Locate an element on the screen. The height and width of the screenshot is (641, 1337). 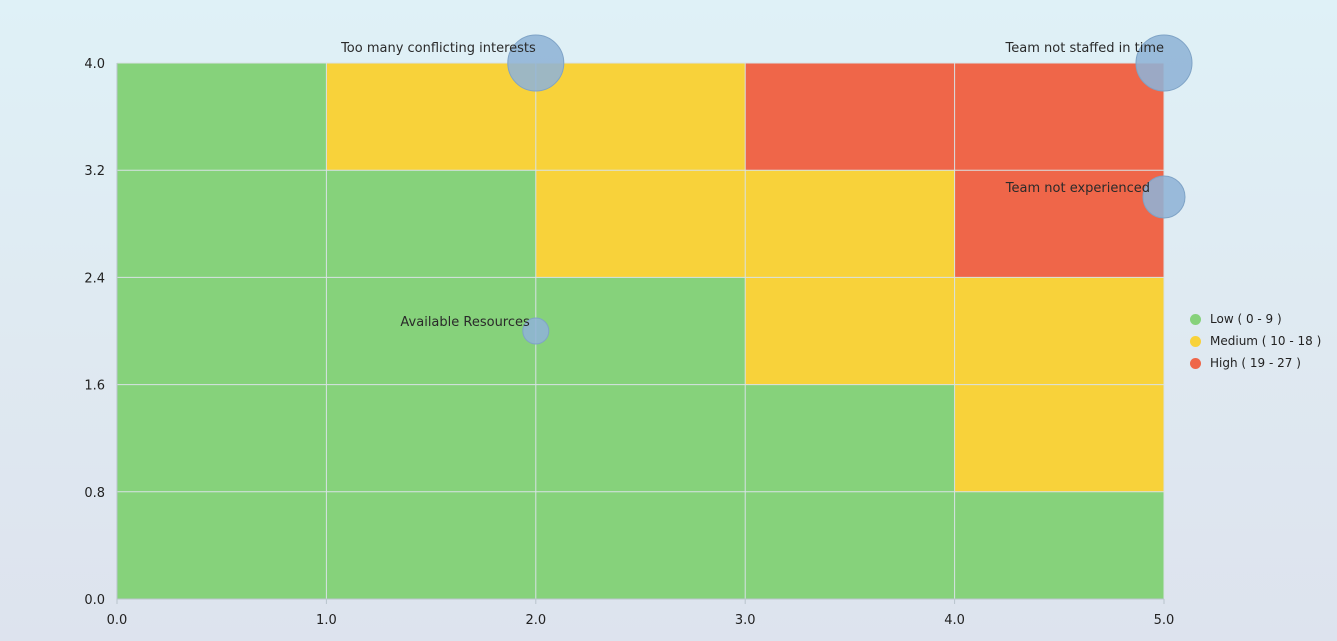
legend-item-low: Low ( 0 - 9 ) is located at coordinates (1255, 319).